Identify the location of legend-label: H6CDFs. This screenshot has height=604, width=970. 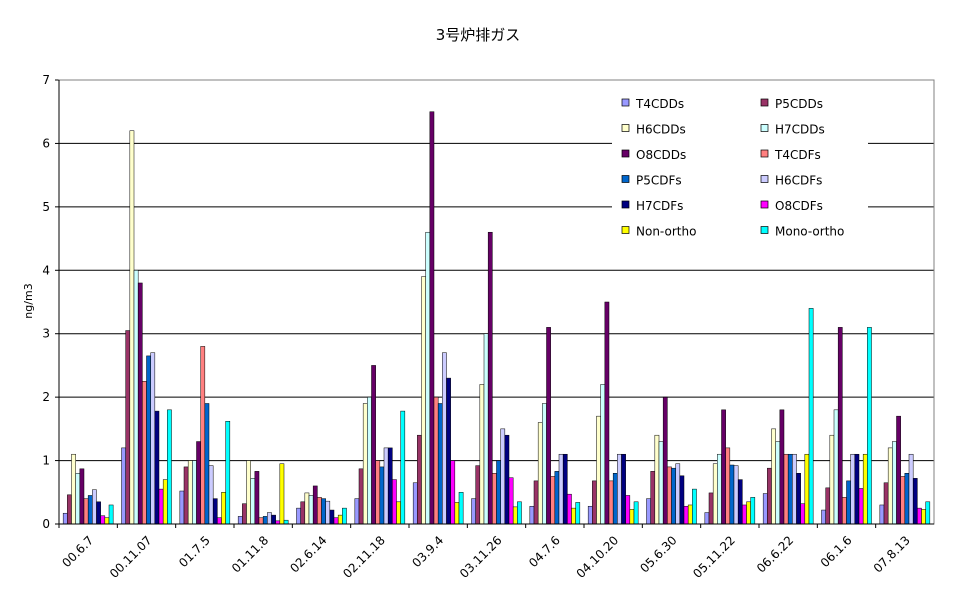
(798, 181).